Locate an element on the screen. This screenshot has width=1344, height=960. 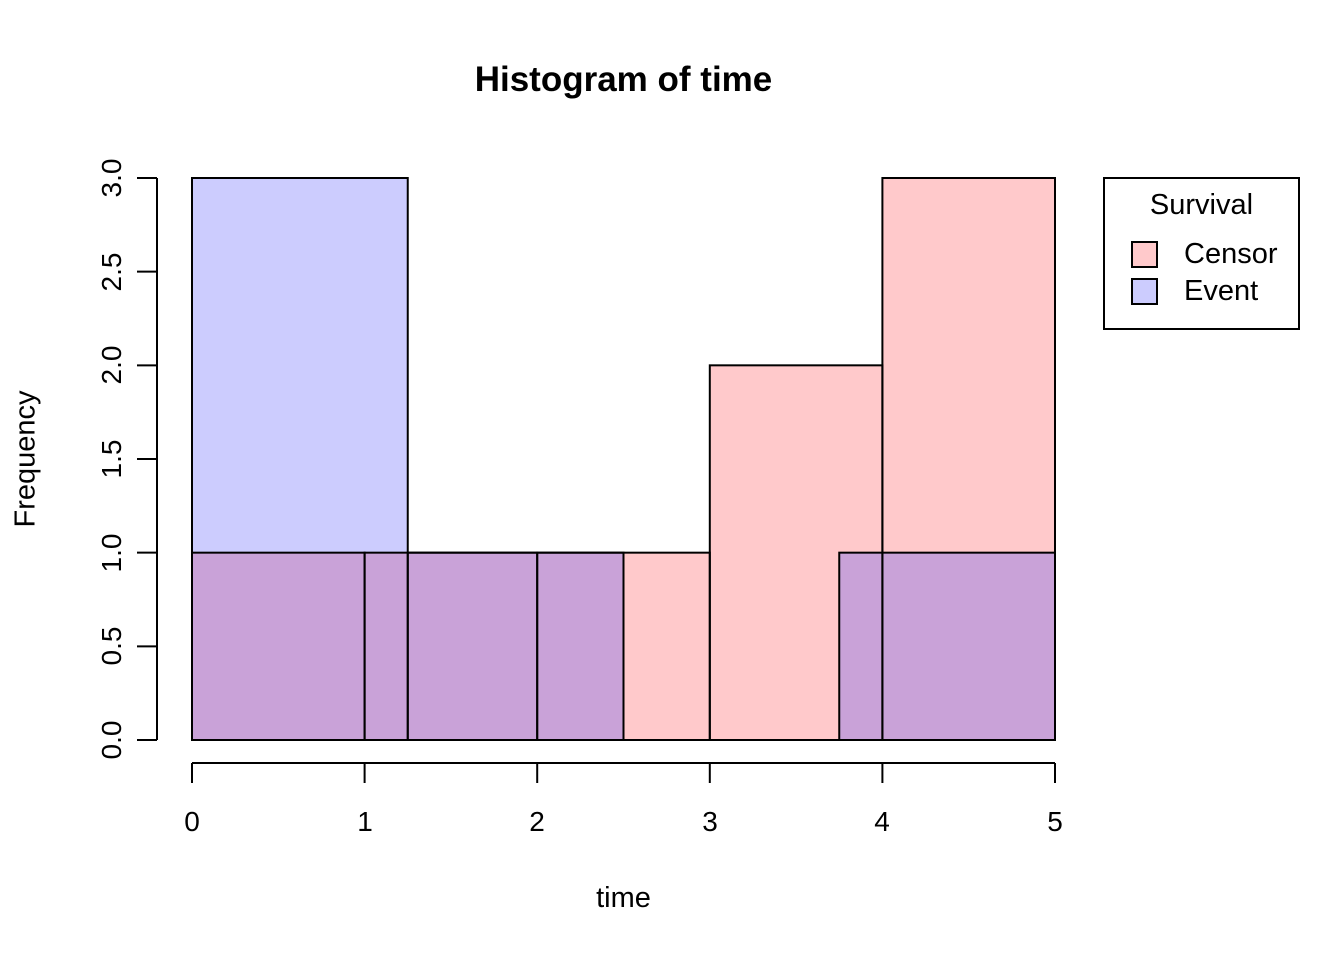
chart-title: Histogram of time is located at coordinates (623, 79).